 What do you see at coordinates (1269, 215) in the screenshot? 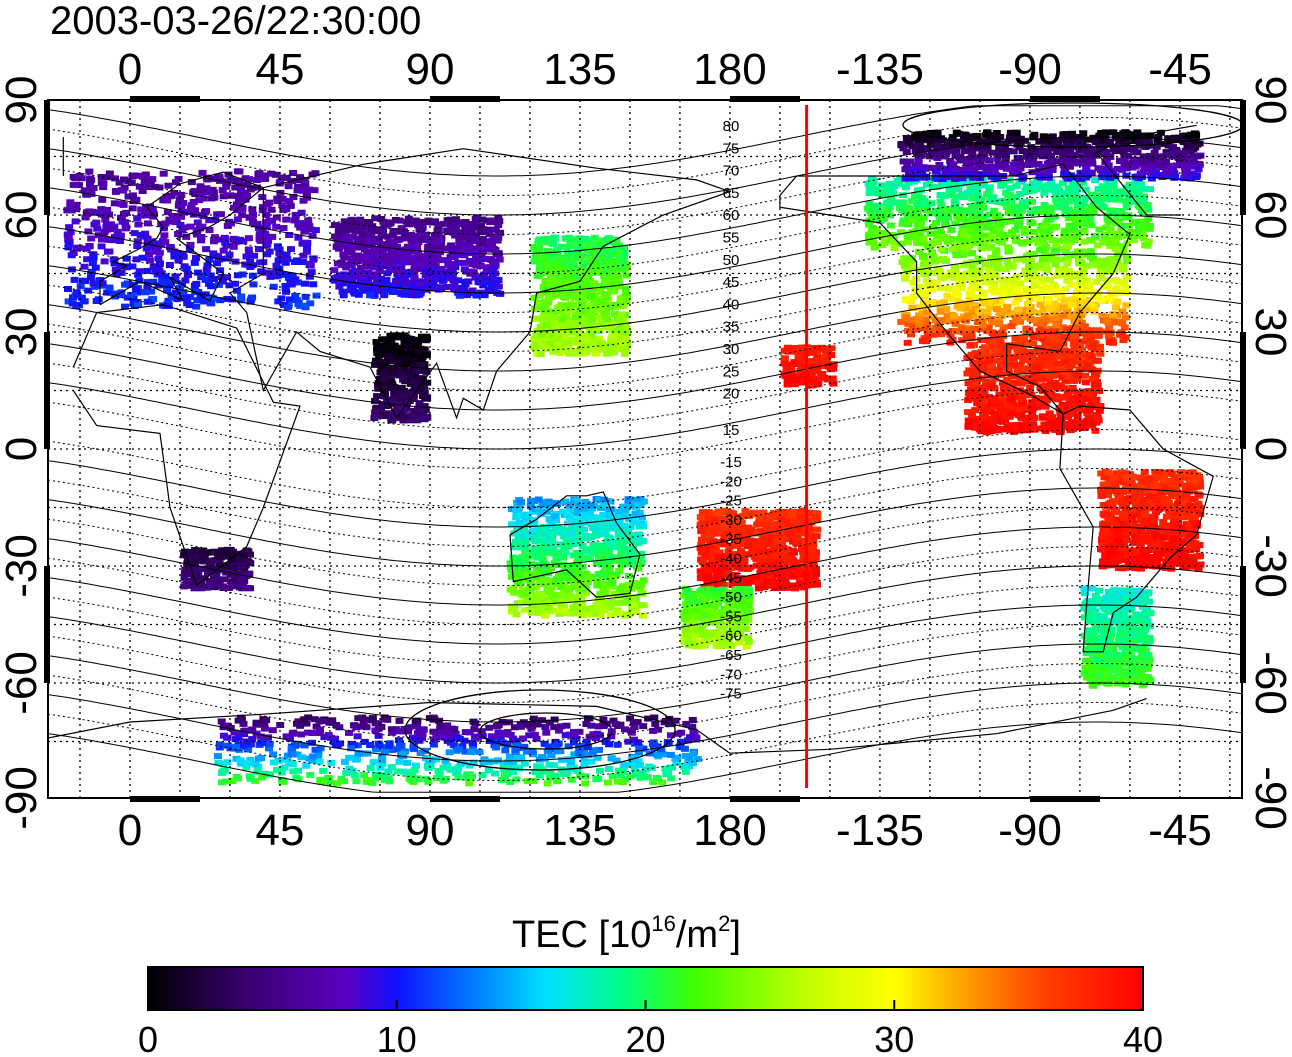
I see `right-lat-label: 60` at bounding box center [1269, 215].